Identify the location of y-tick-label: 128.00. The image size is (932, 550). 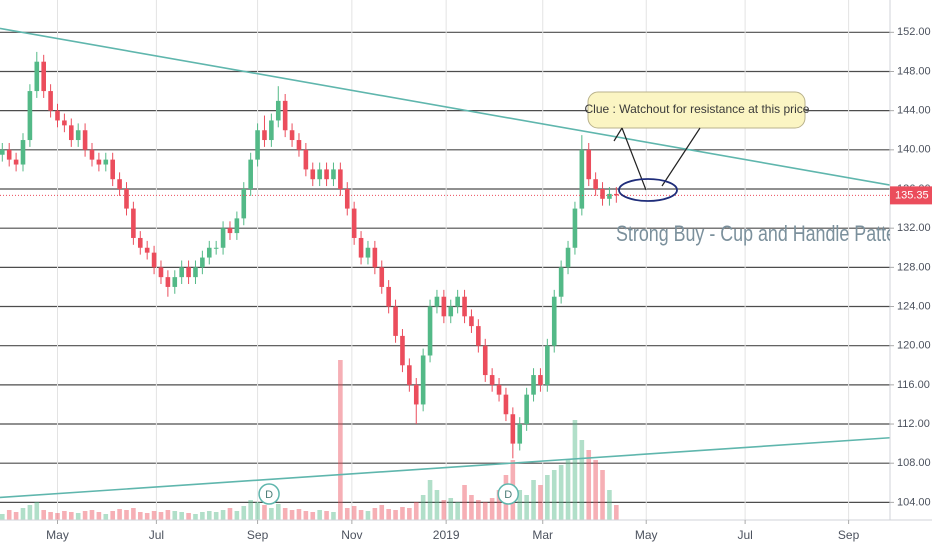
(914, 267).